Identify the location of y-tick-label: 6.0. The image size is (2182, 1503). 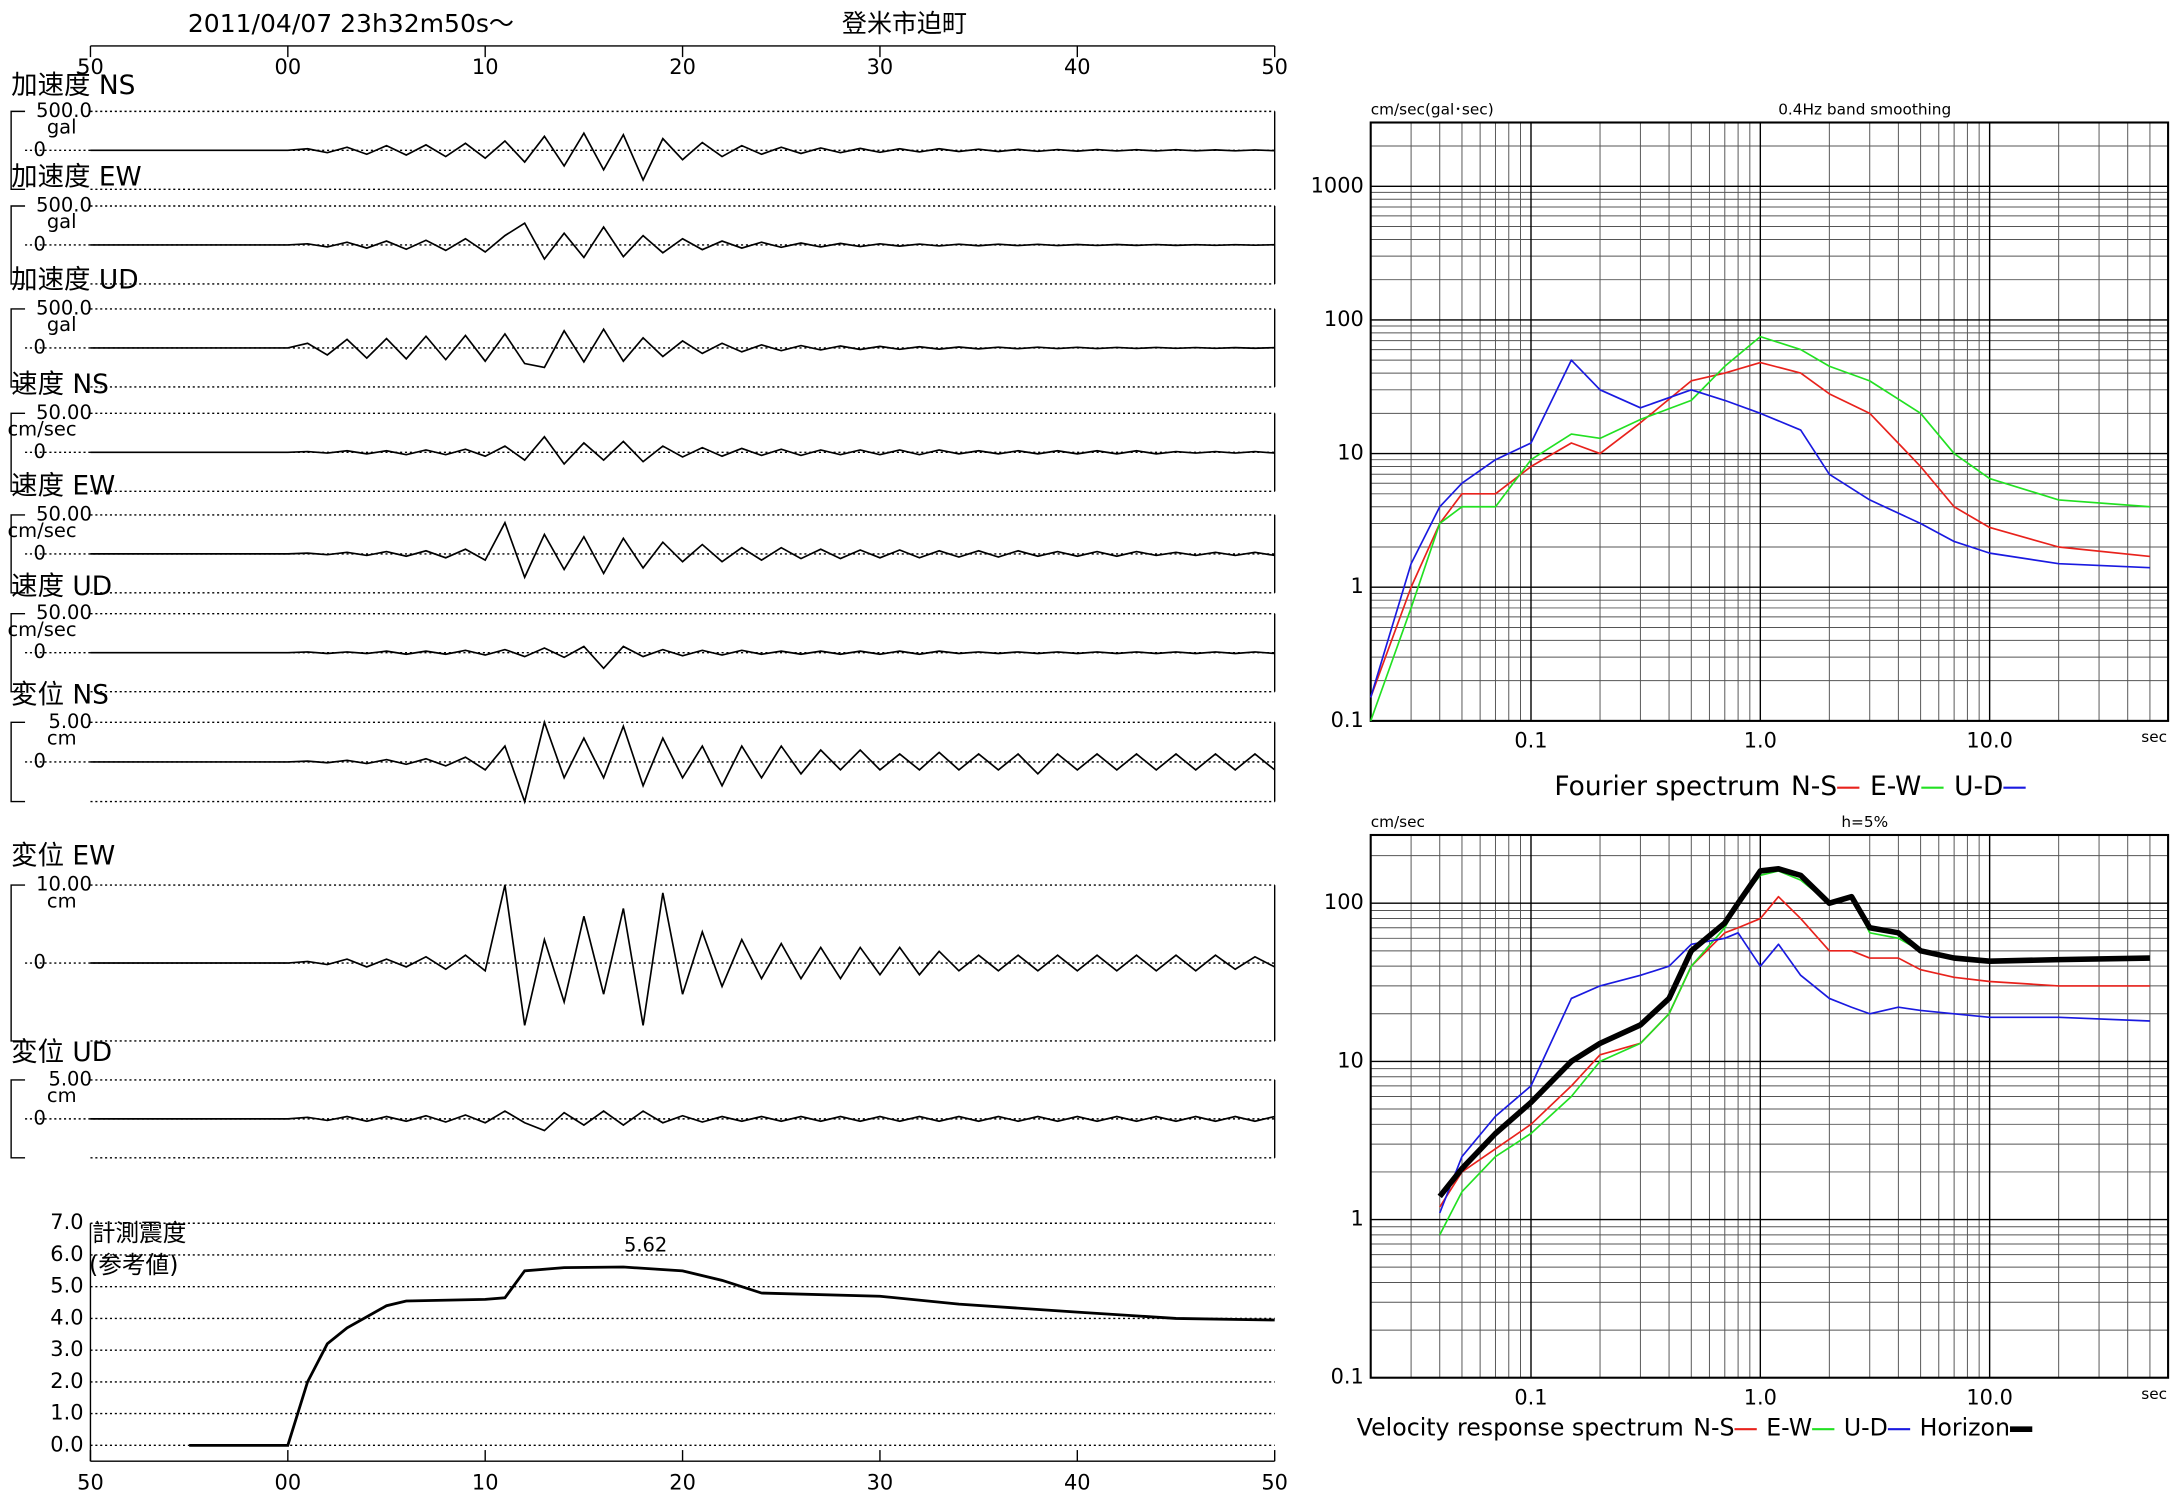
(66, 1254).